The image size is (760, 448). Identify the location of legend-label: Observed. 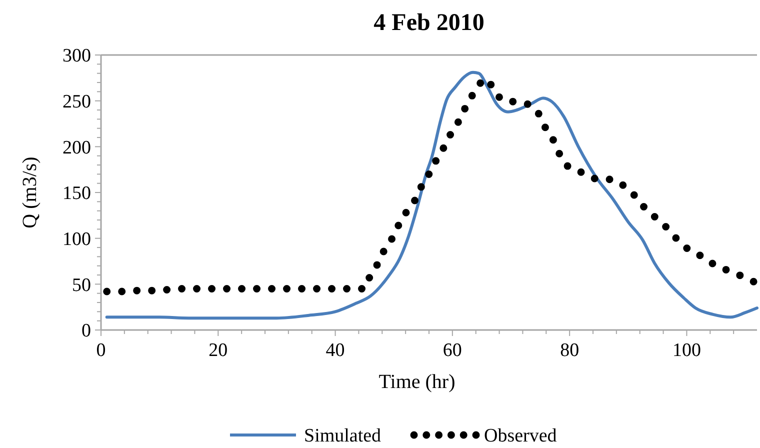
(521, 436).